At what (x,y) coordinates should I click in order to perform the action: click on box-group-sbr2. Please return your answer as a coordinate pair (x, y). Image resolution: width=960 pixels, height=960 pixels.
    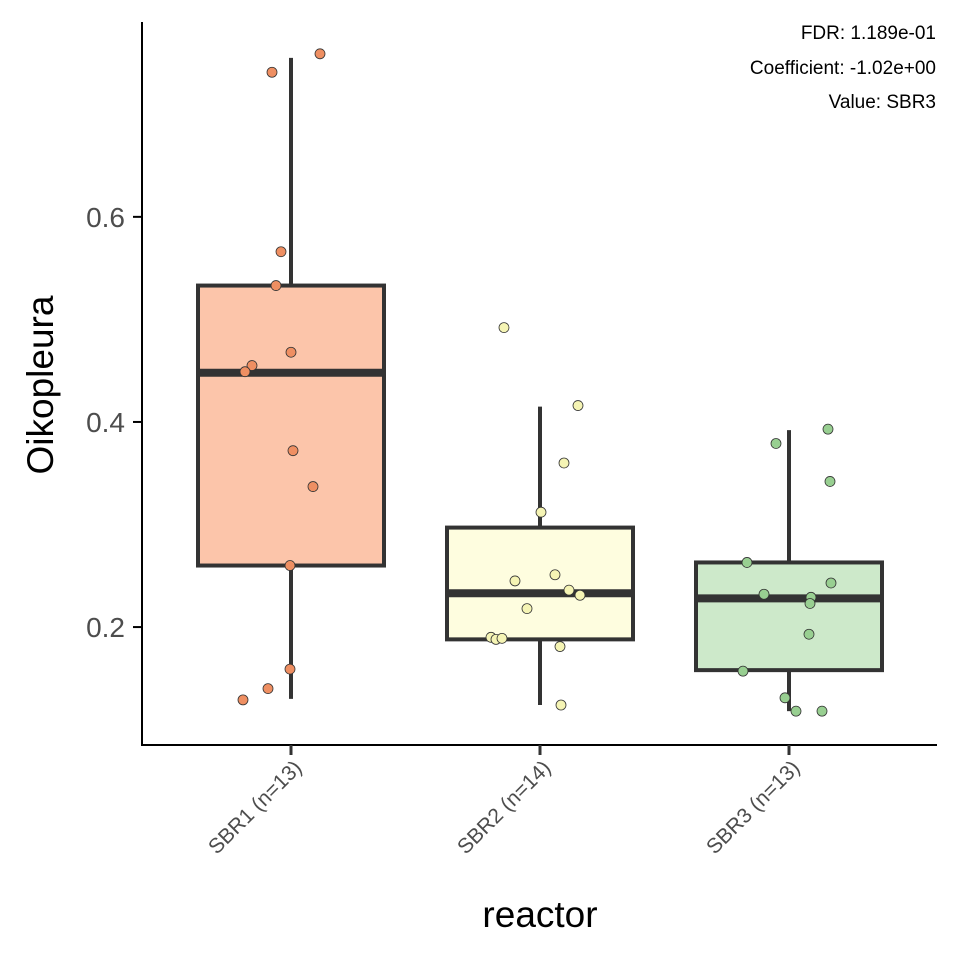
    Looking at the image, I should click on (540, 556).